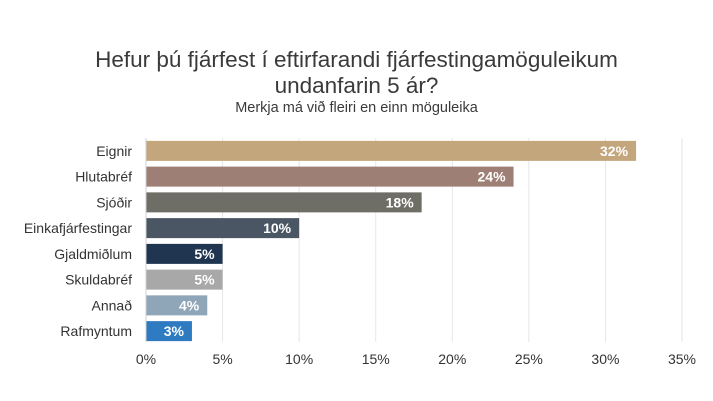 This screenshot has height=401, width=713. Describe the element at coordinates (277, 228) in the screenshot. I see `data-label: 10%` at that location.